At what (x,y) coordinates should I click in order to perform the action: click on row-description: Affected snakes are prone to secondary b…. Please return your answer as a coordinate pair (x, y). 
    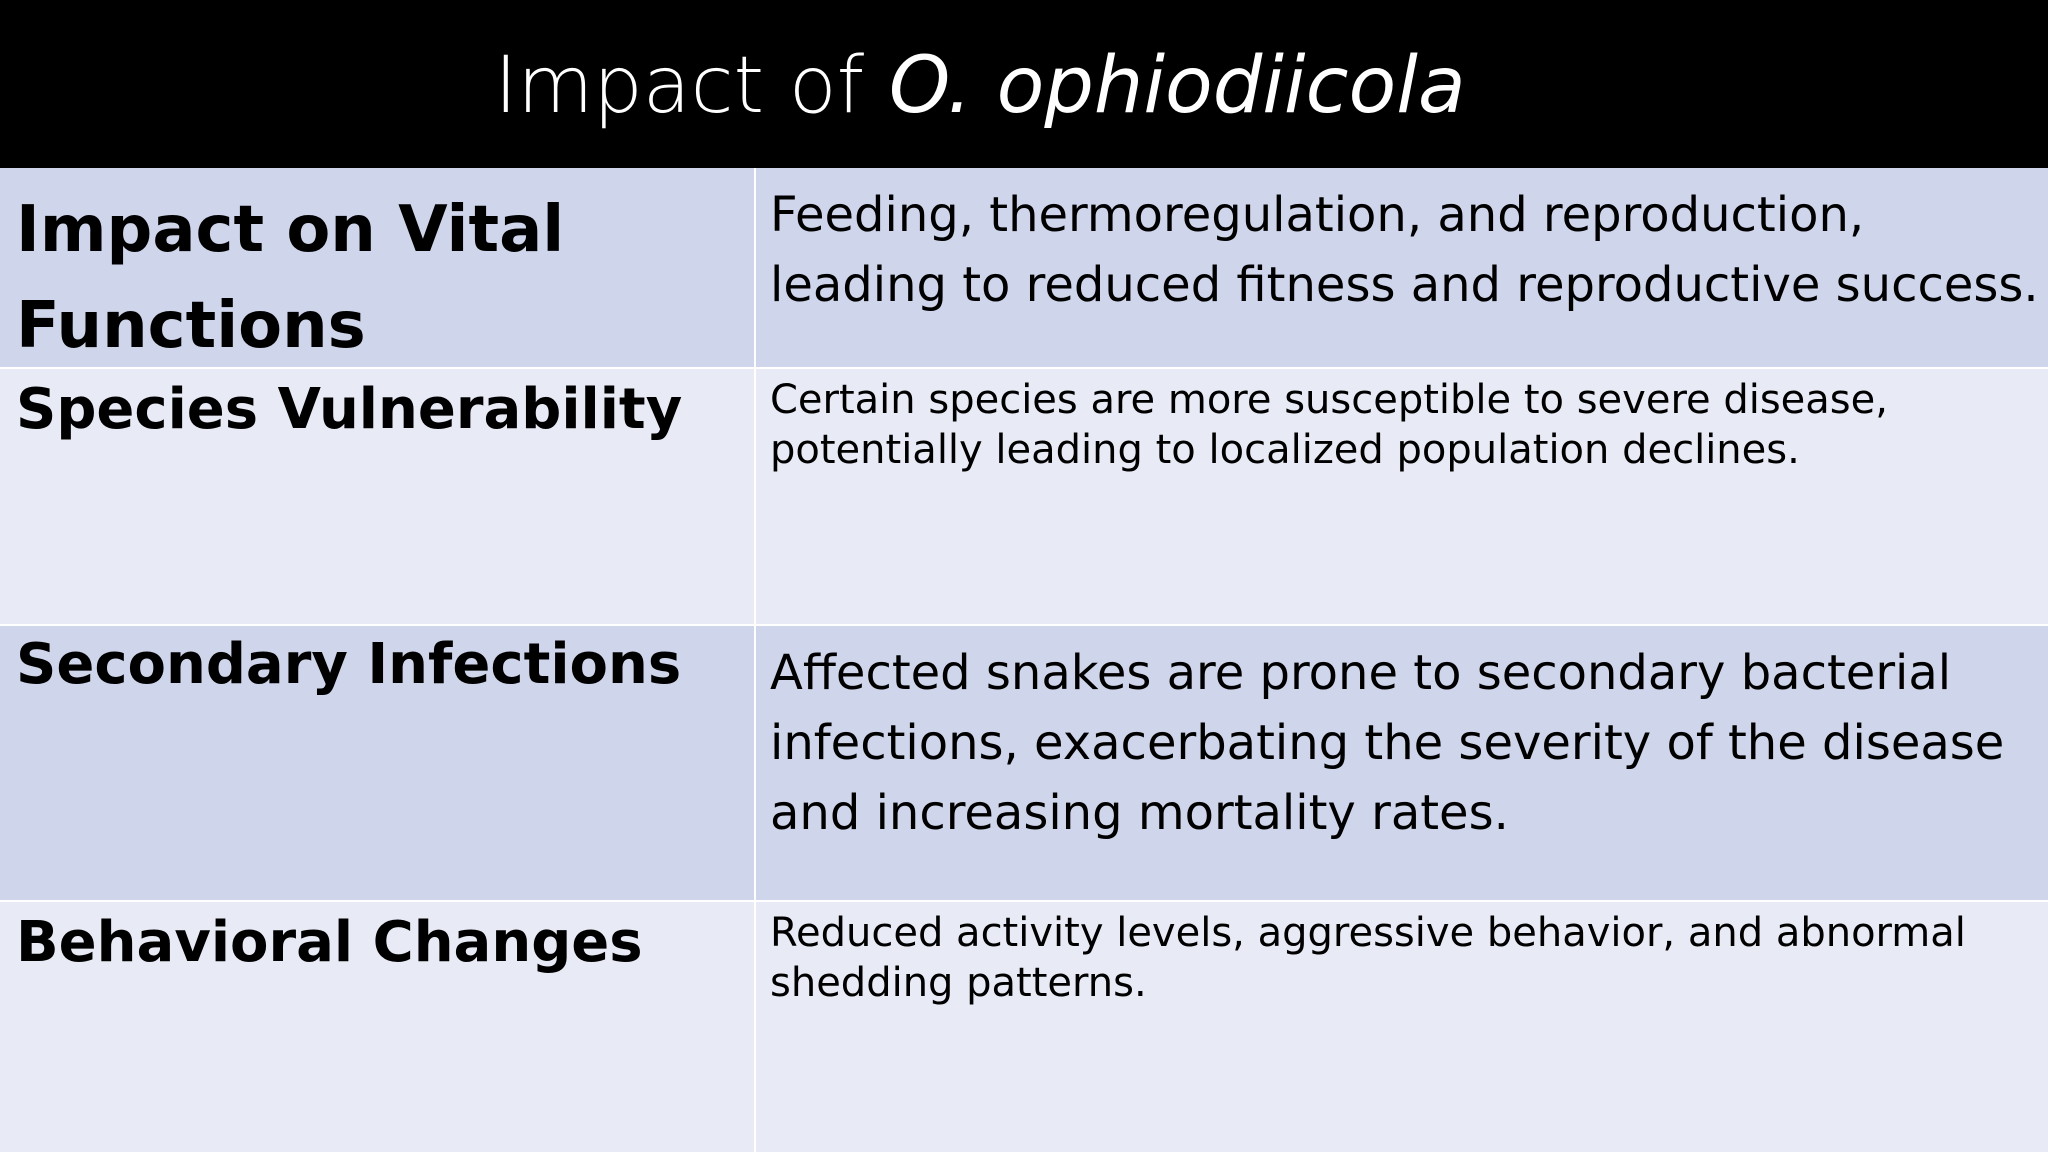
    Looking at the image, I should click on (1387, 743).